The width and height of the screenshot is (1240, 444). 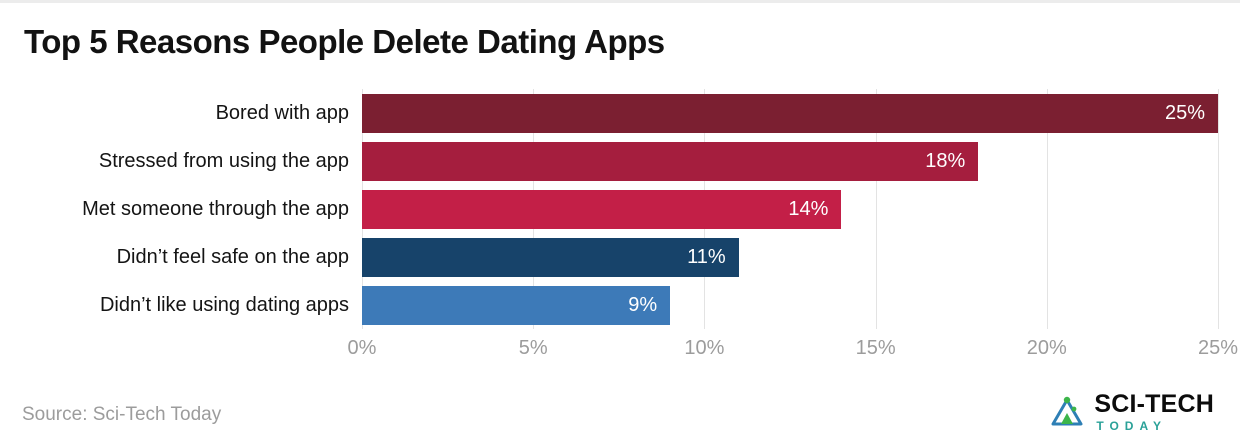 What do you see at coordinates (790, 257) in the screenshot?
I see `bar-row: 11%` at bounding box center [790, 257].